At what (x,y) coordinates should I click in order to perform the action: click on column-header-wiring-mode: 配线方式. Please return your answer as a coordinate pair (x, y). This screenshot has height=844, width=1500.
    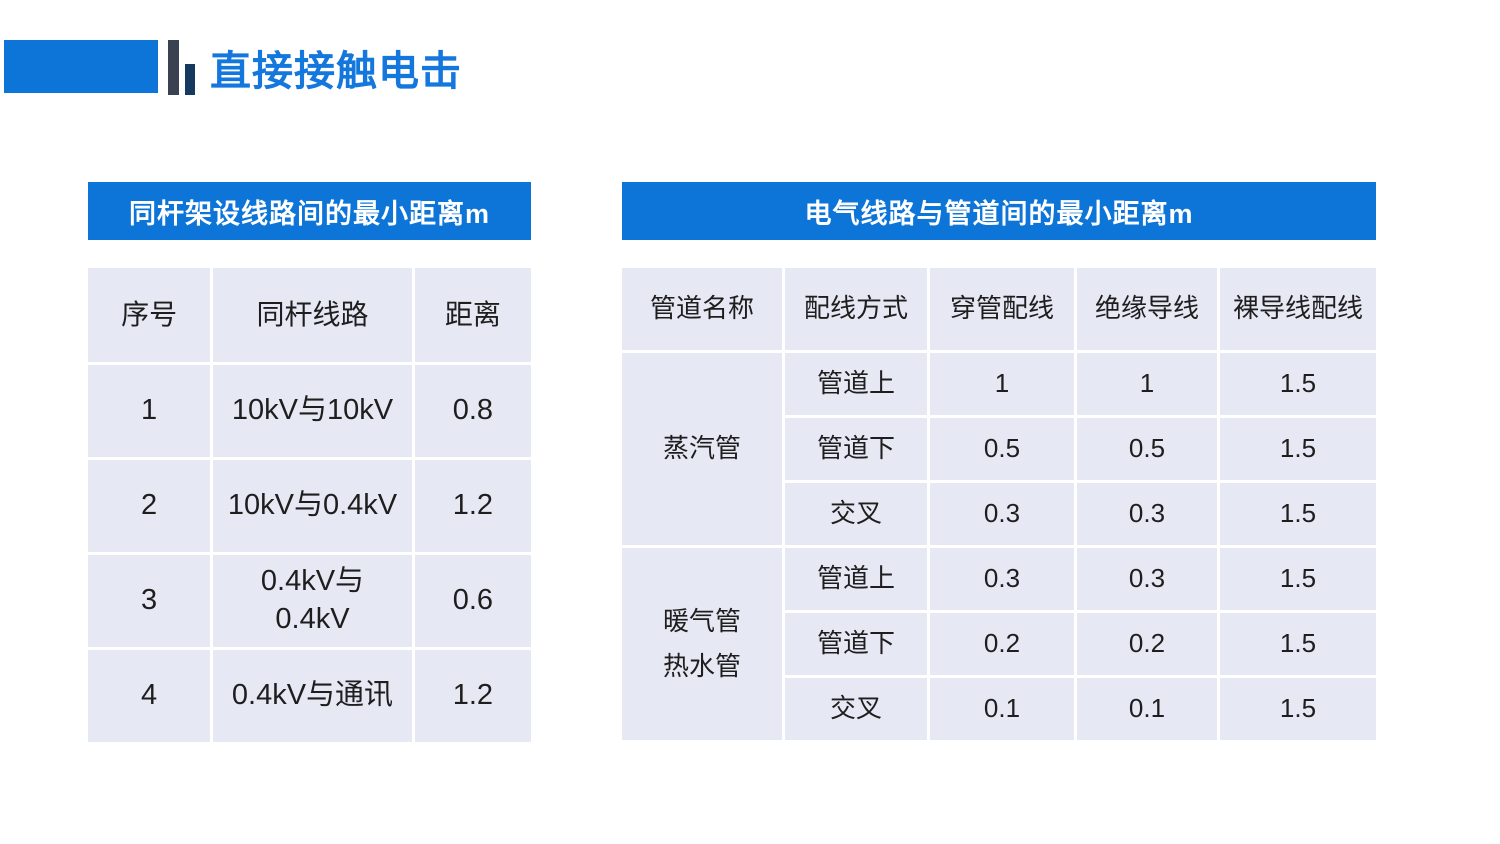
    Looking at the image, I should click on (856, 309).